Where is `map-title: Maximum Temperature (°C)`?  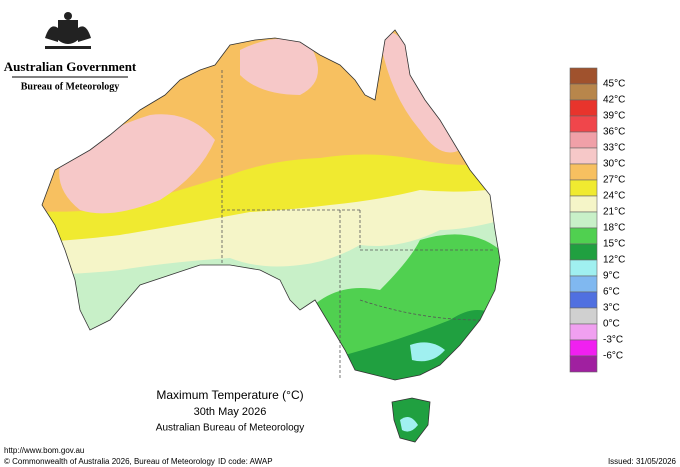 map-title: Maximum Temperature (°C) is located at coordinates (229, 395).